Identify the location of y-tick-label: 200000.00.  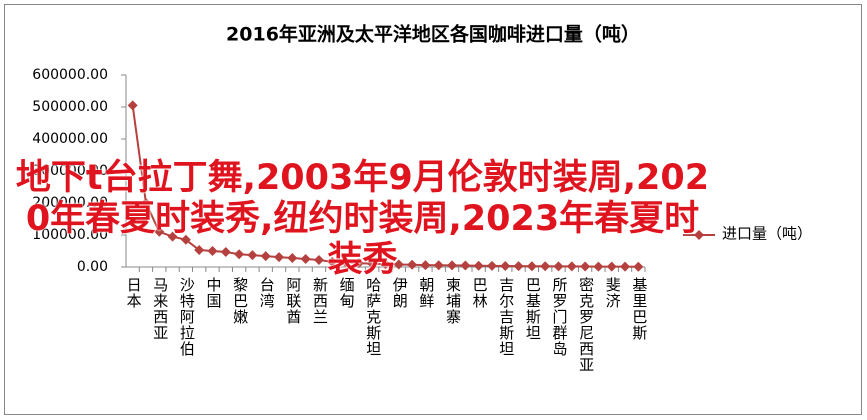
(70, 203).